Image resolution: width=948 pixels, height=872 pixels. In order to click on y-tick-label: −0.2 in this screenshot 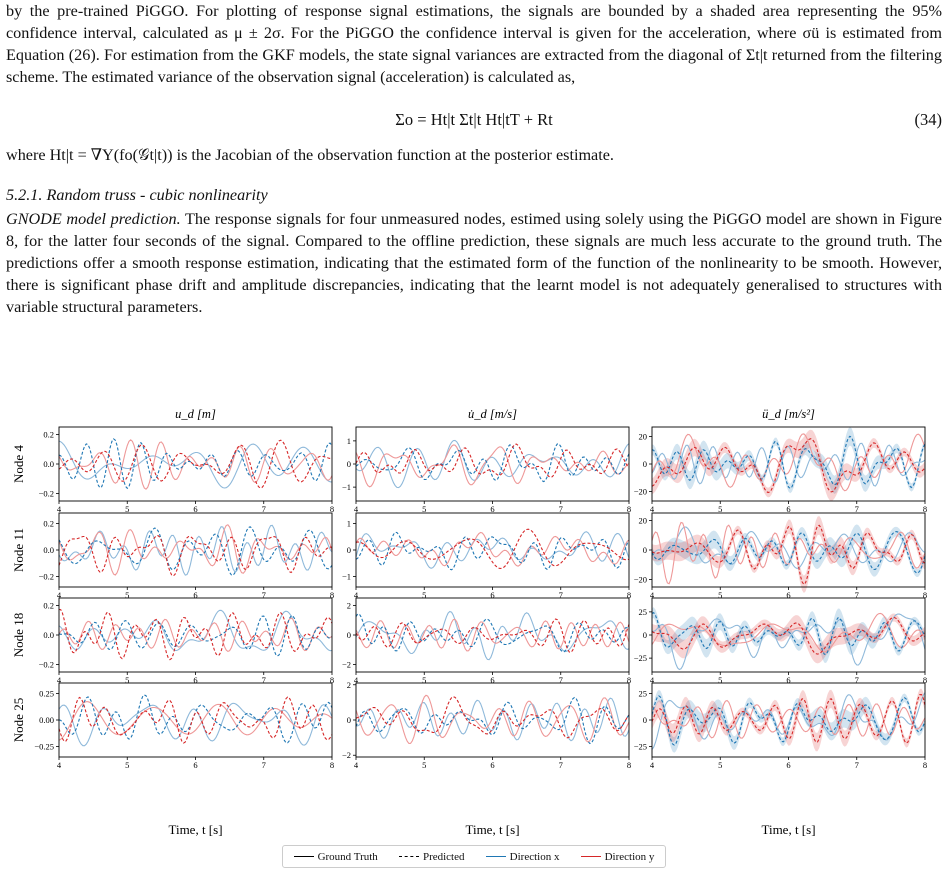, I will do `click(46, 494)`.